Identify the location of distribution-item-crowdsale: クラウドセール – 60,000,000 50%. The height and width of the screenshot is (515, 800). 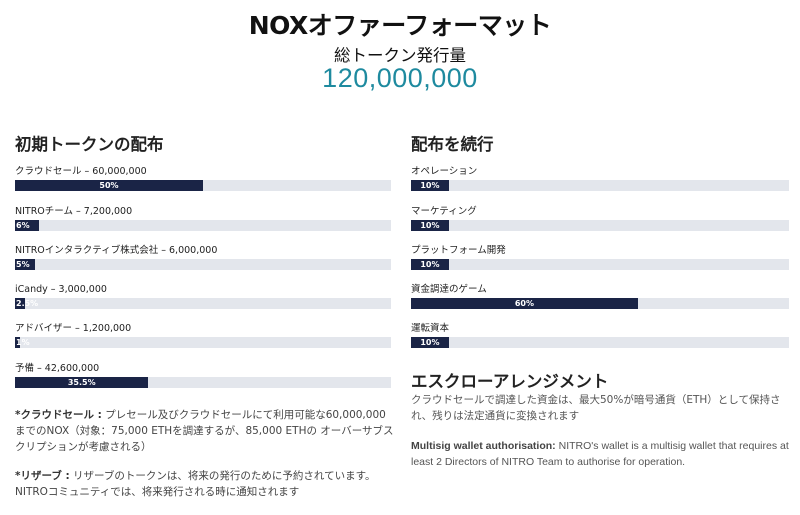
(203, 178).